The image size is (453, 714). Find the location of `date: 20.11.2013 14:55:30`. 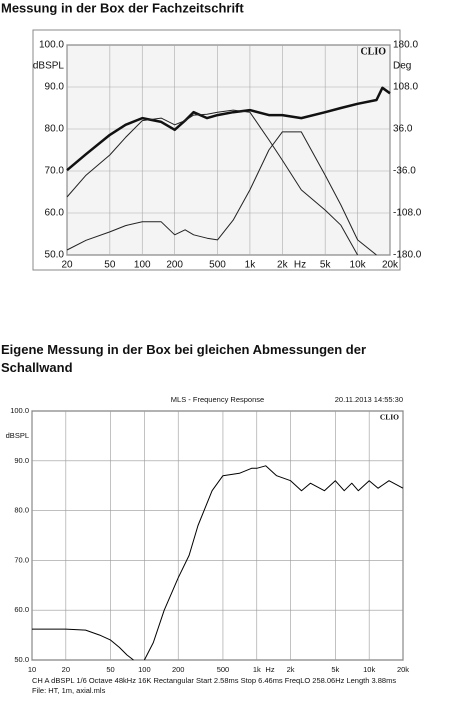

date: 20.11.2013 14:55:30 is located at coordinates (369, 399).